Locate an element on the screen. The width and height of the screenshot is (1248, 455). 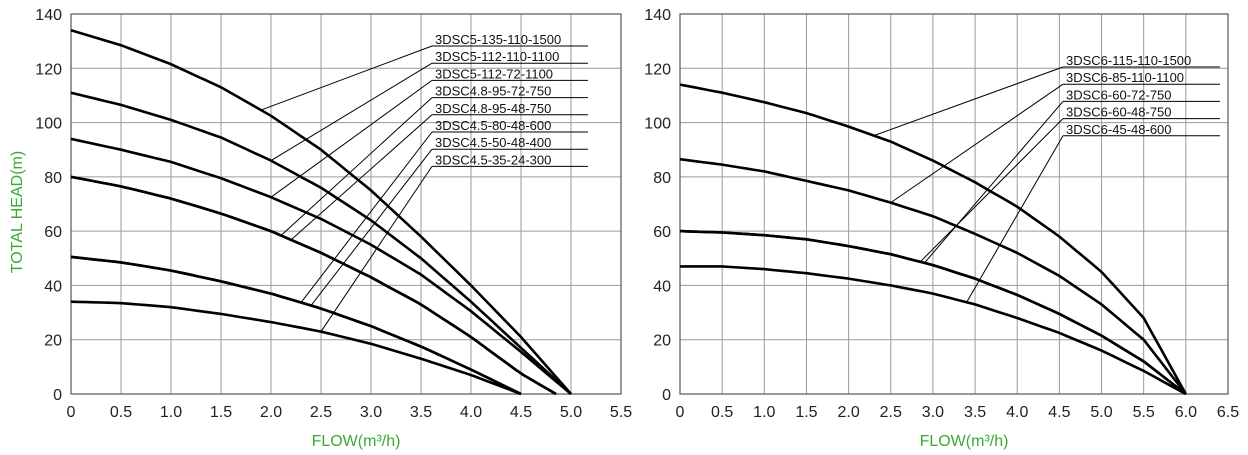
legend-label: 3DSC5-135-110-1500 is located at coordinates (498, 39).